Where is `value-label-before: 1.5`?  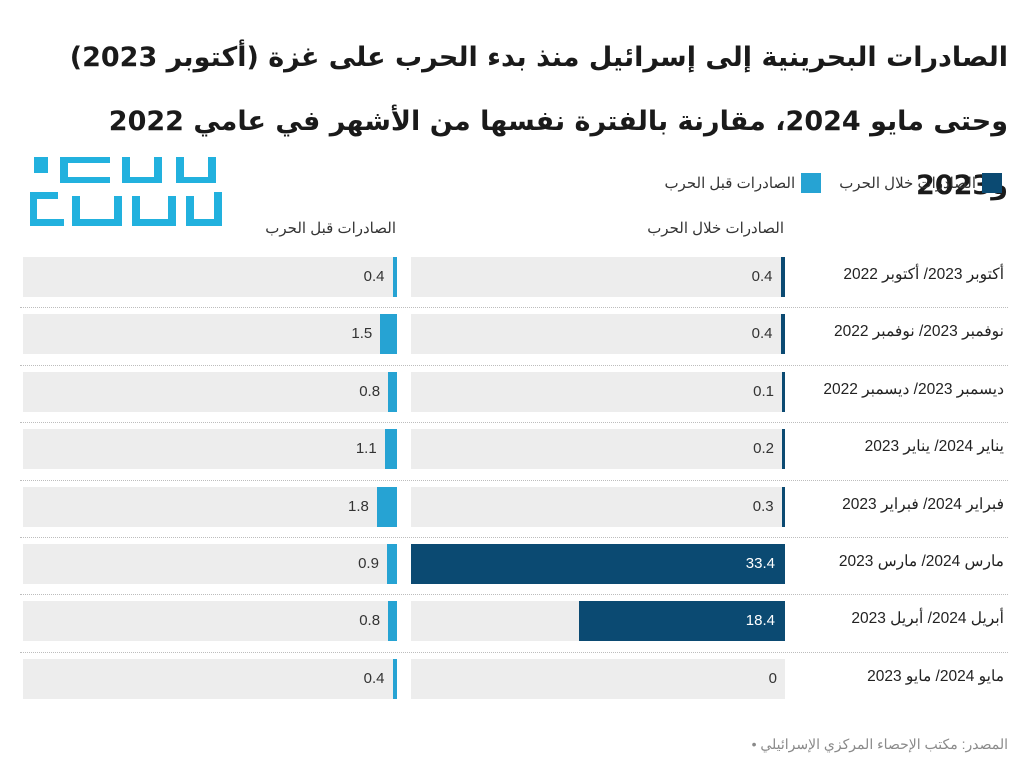
value-label-before: 1.5 is located at coordinates (362, 334).